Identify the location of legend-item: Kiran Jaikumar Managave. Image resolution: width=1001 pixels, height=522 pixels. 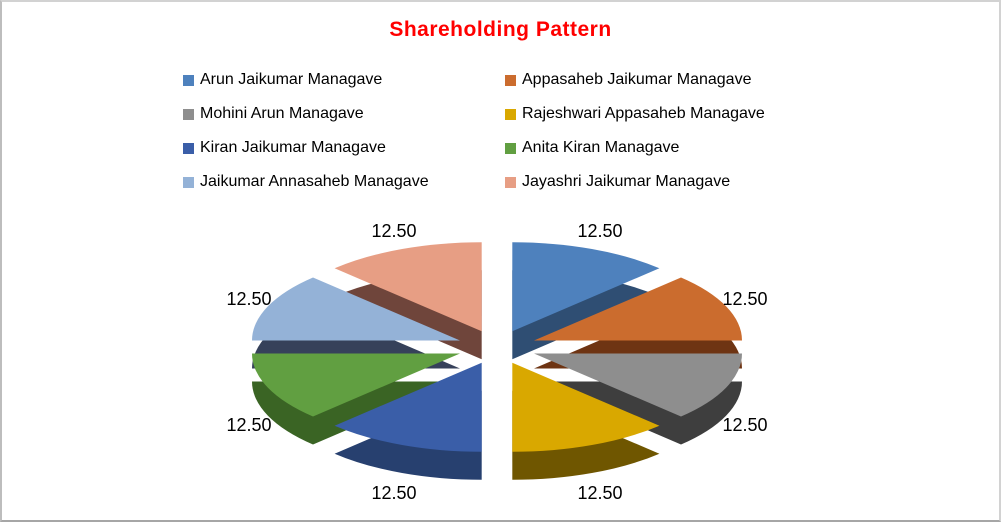
(284, 148).